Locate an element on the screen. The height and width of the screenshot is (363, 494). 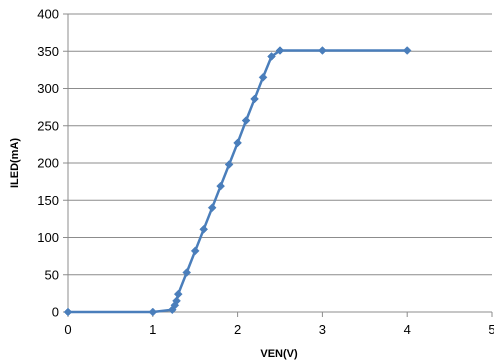
x-tick-label: 5 is located at coordinates (491, 329).